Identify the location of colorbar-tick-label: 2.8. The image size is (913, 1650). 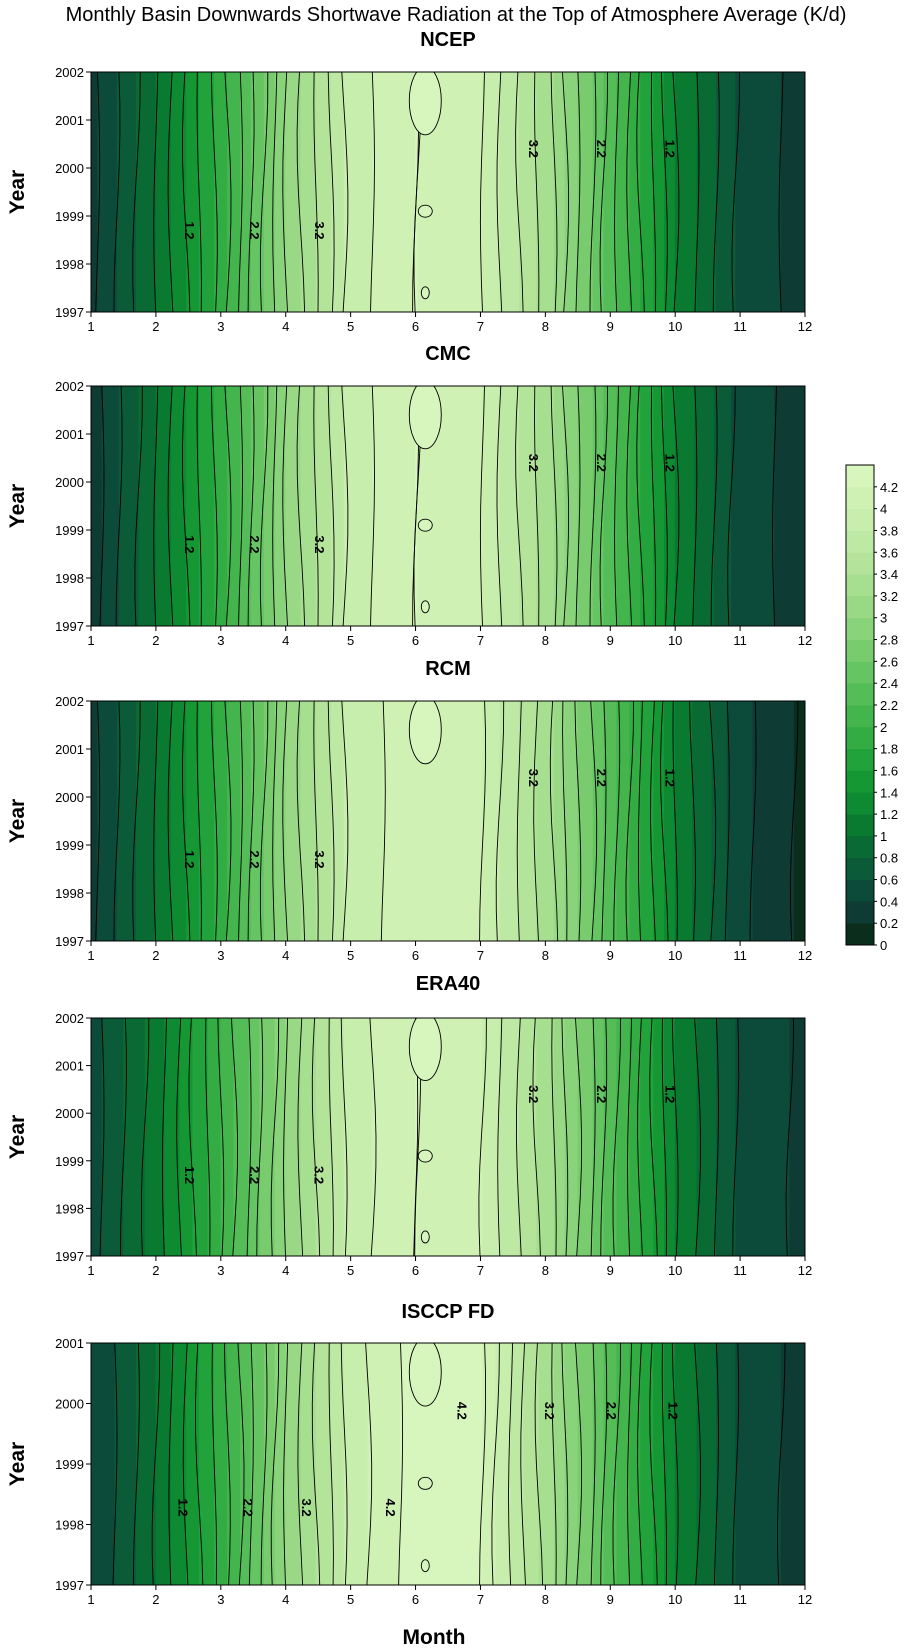
(889, 640).